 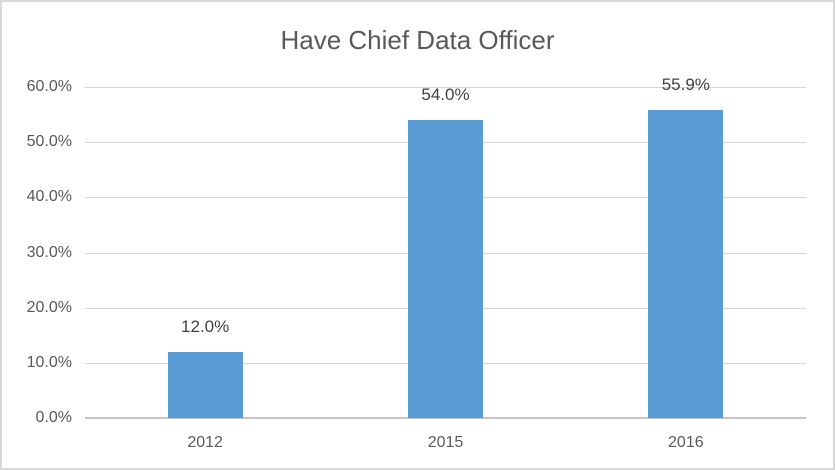 I want to click on bar-value-label-2012: 12.0%, so click(x=205, y=326).